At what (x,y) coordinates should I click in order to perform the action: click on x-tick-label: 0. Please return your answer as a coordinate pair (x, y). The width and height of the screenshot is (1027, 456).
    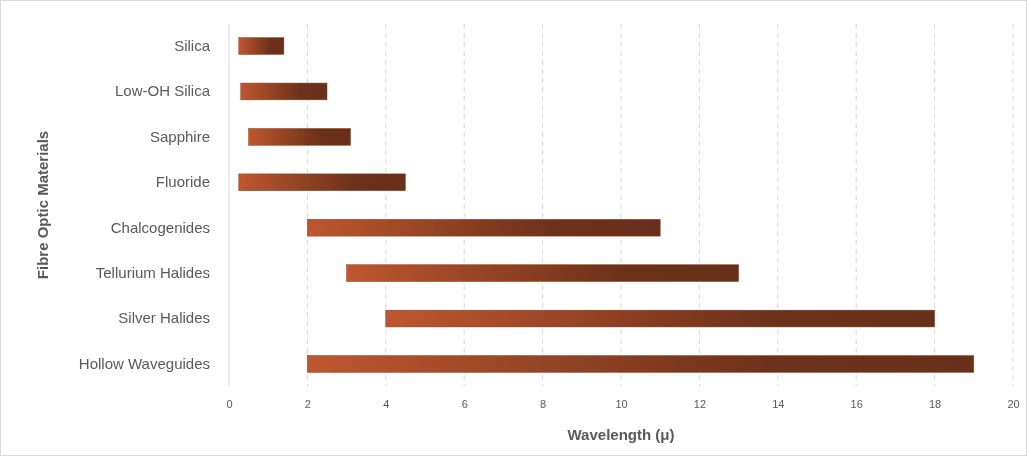
    Looking at the image, I should click on (229, 403).